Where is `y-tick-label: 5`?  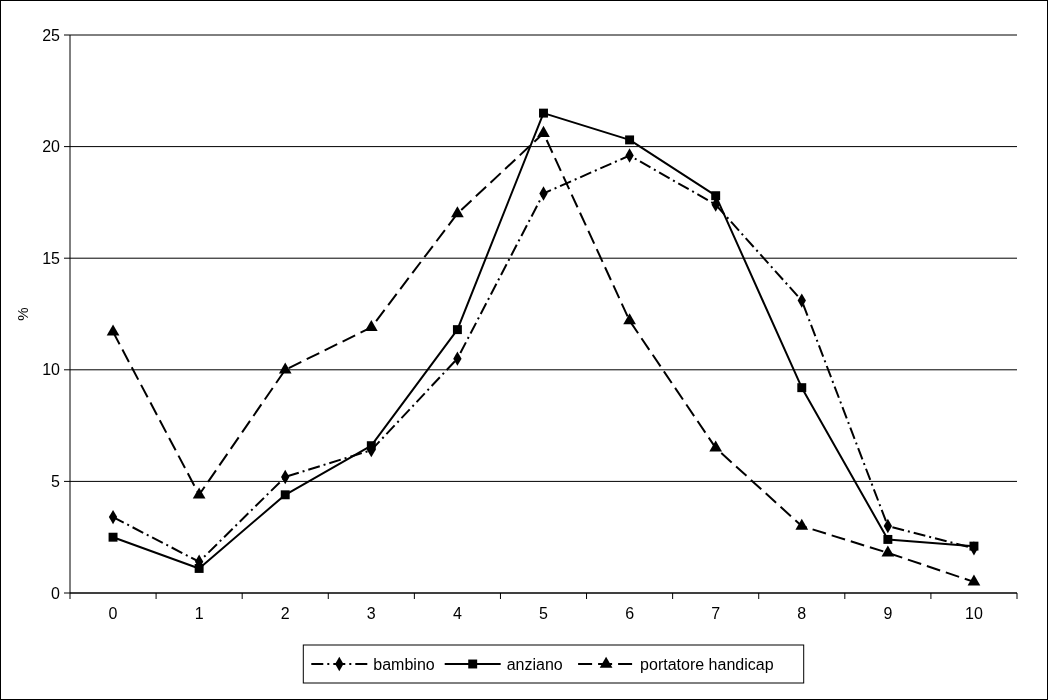
y-tick-label: 5 is located at coordinates (56, 481).